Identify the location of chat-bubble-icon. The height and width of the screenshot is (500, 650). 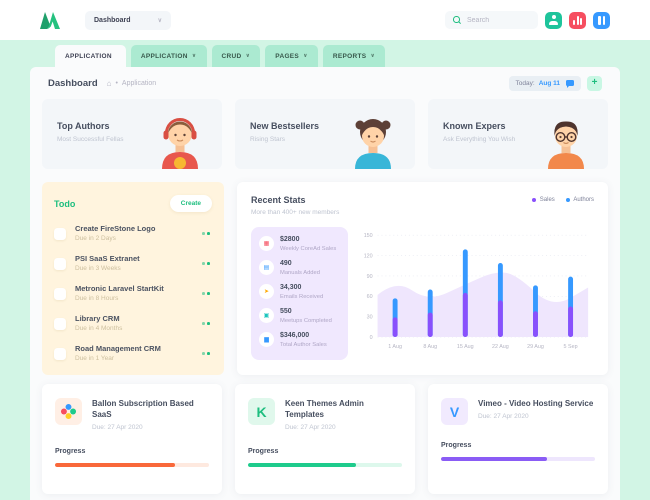
(570, 84).